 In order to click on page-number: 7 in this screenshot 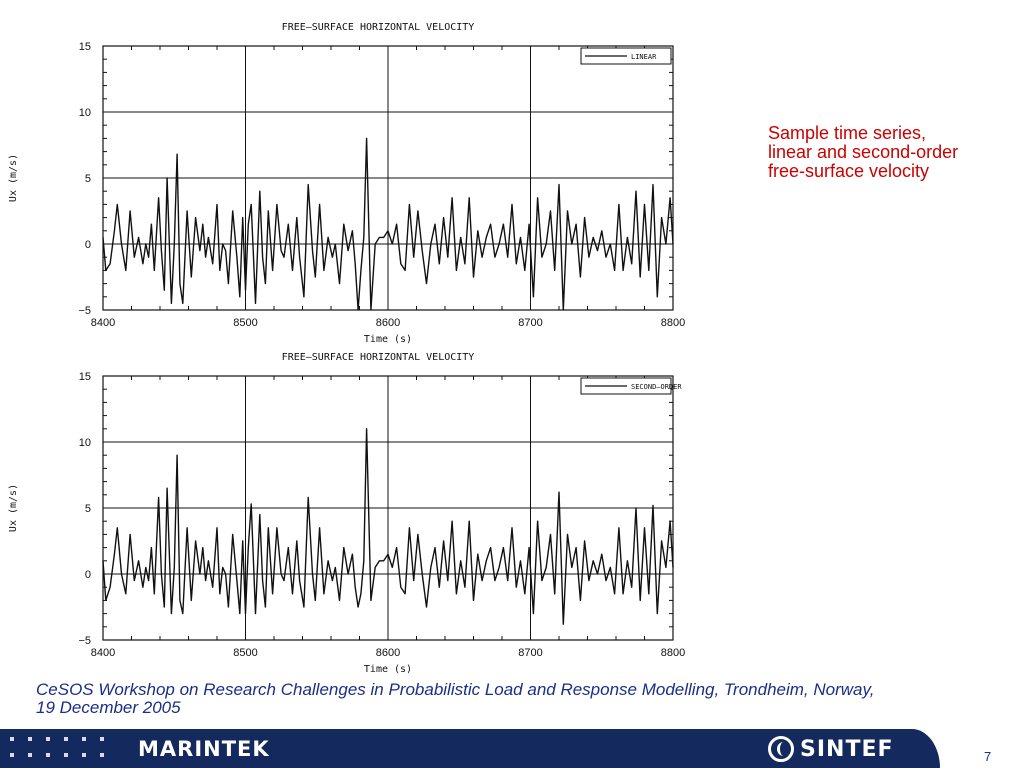, I will do `click(988, 756)`.